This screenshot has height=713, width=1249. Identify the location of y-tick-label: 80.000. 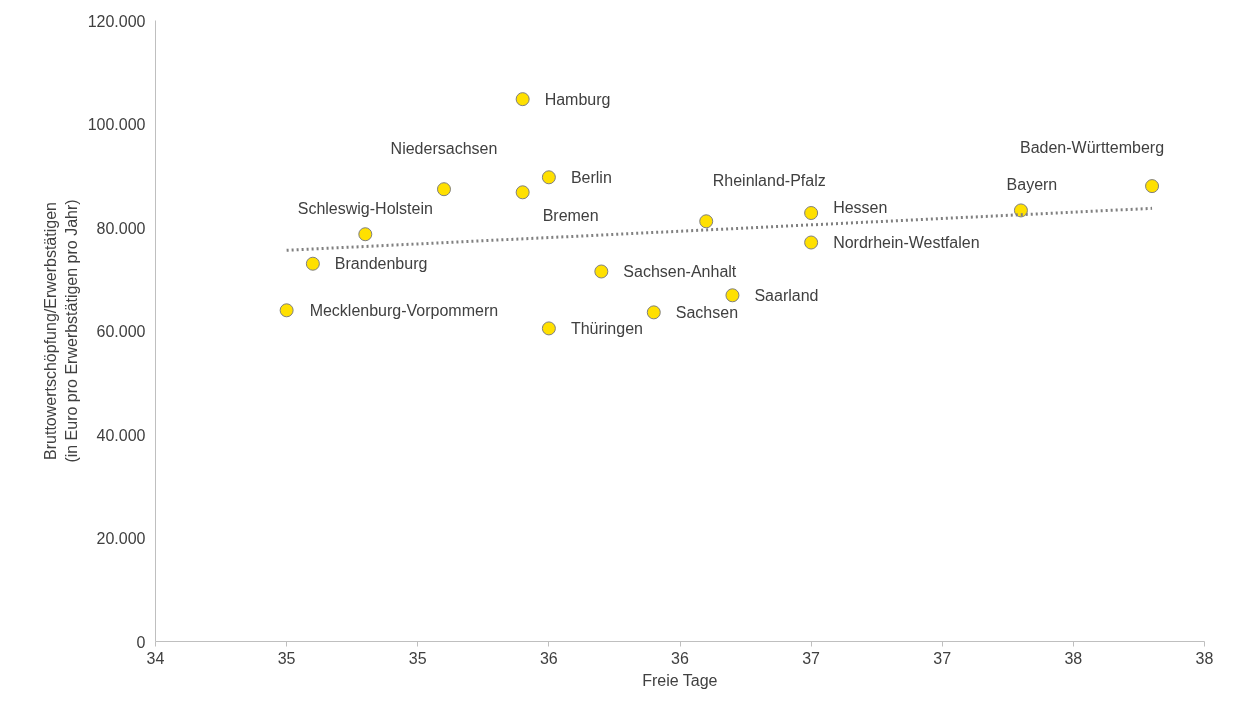
(121, 228).